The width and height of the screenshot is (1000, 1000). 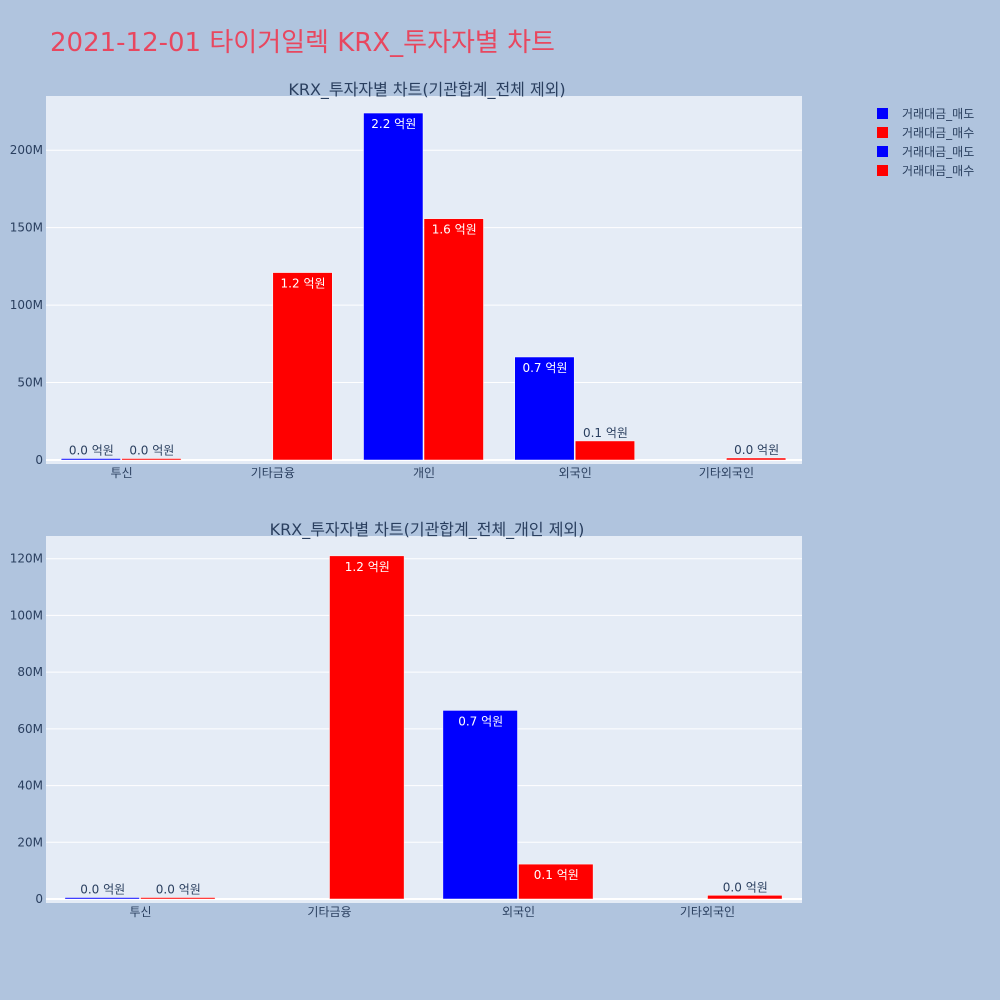 What do you see at coordinates (30, 786) in the screenshot?
I see `y-tick-label: 40M` at bounding box center [30, 786].